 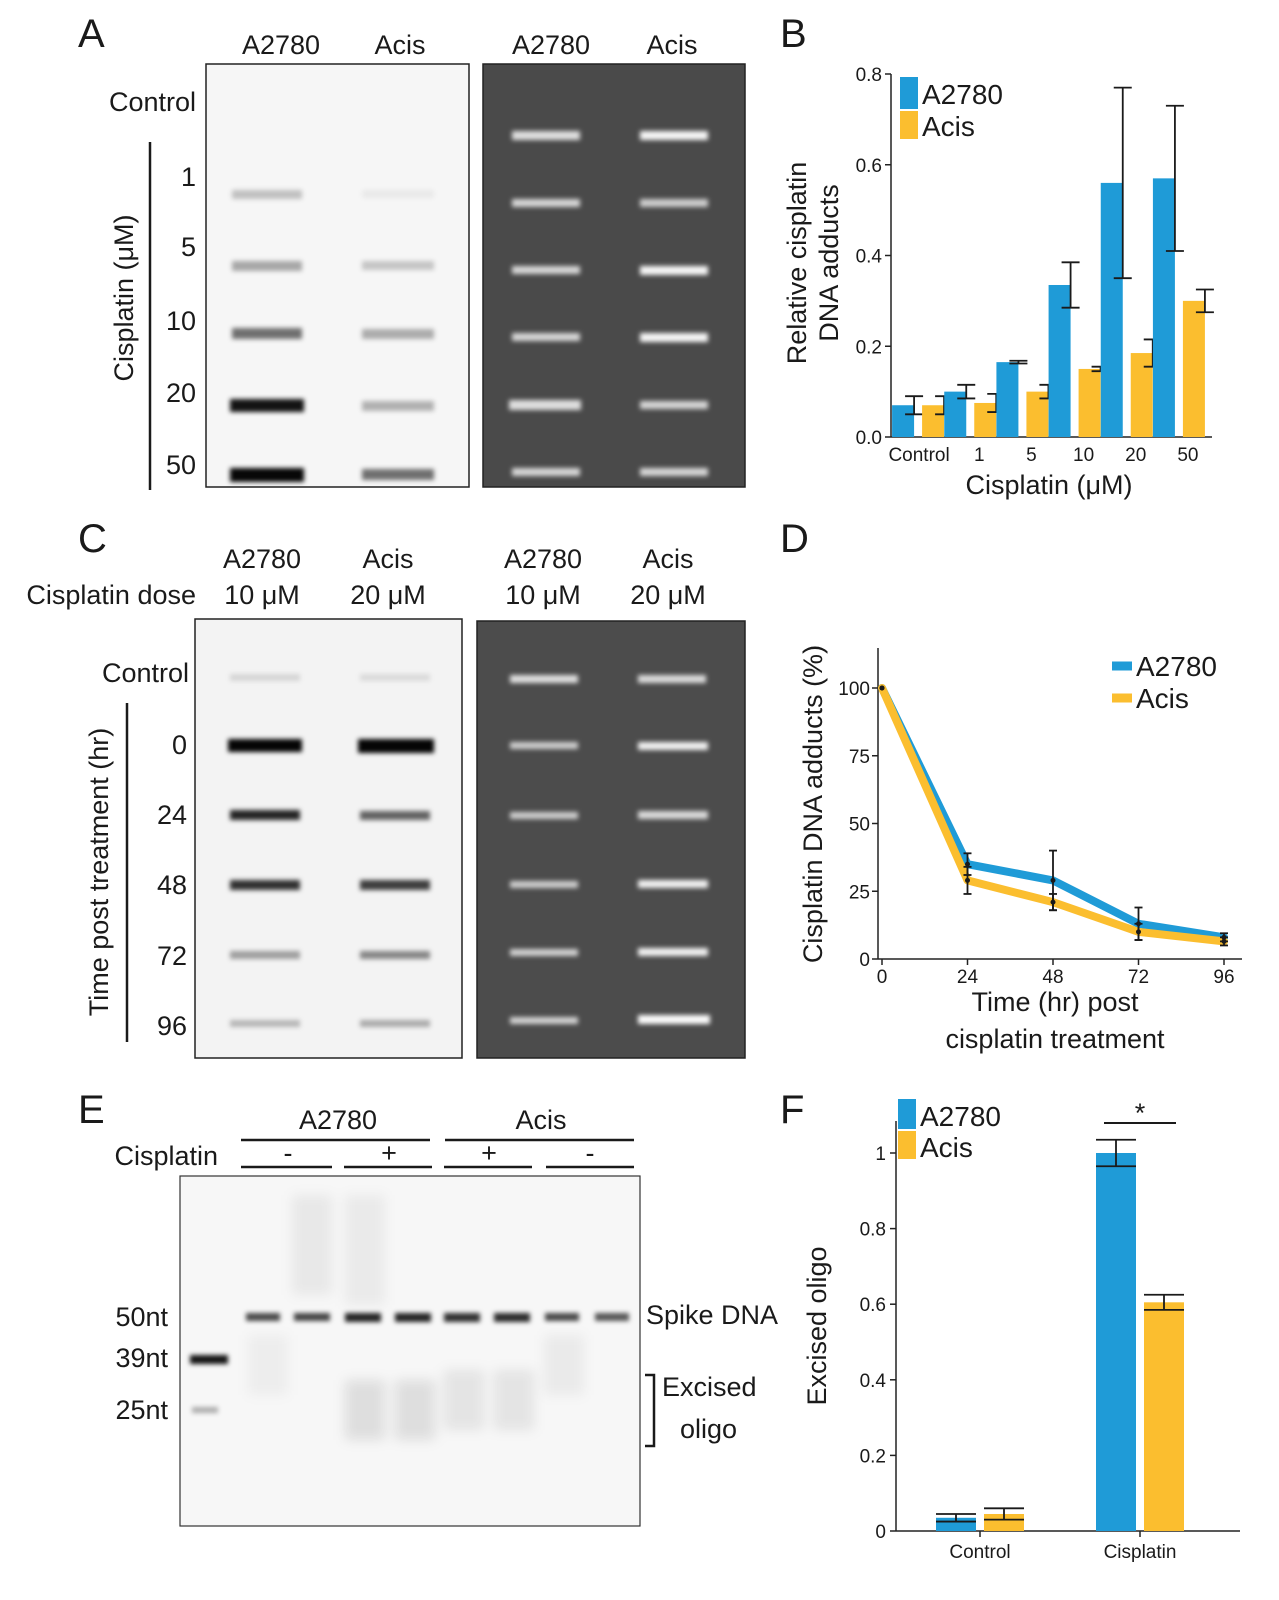 What do you see at coordinates (829, 263) in the screenshot?
I see `chart-b-ylabel-line: DNA adducts` at bounding box center [829, 263].